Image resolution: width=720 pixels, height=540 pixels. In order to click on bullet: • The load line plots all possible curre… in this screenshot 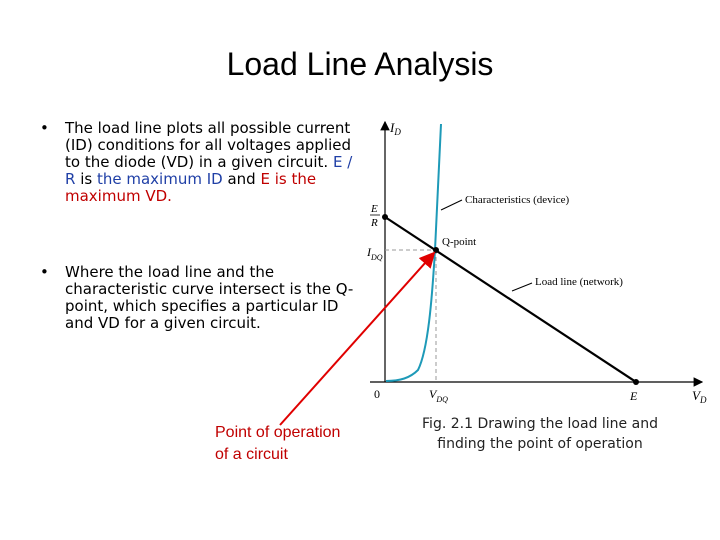, I will do `click(200, 162)`.